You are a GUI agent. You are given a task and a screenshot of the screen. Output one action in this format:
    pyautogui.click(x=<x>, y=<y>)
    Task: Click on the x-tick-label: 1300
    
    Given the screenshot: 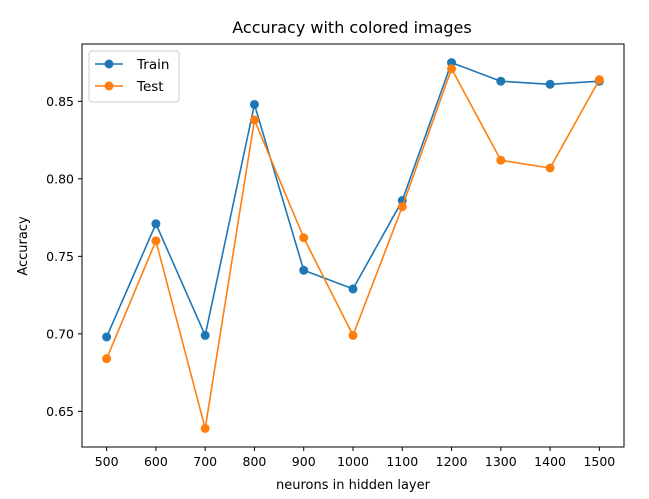 What is the action you would take?
    pyautogui.click(x=501, y=461)
    